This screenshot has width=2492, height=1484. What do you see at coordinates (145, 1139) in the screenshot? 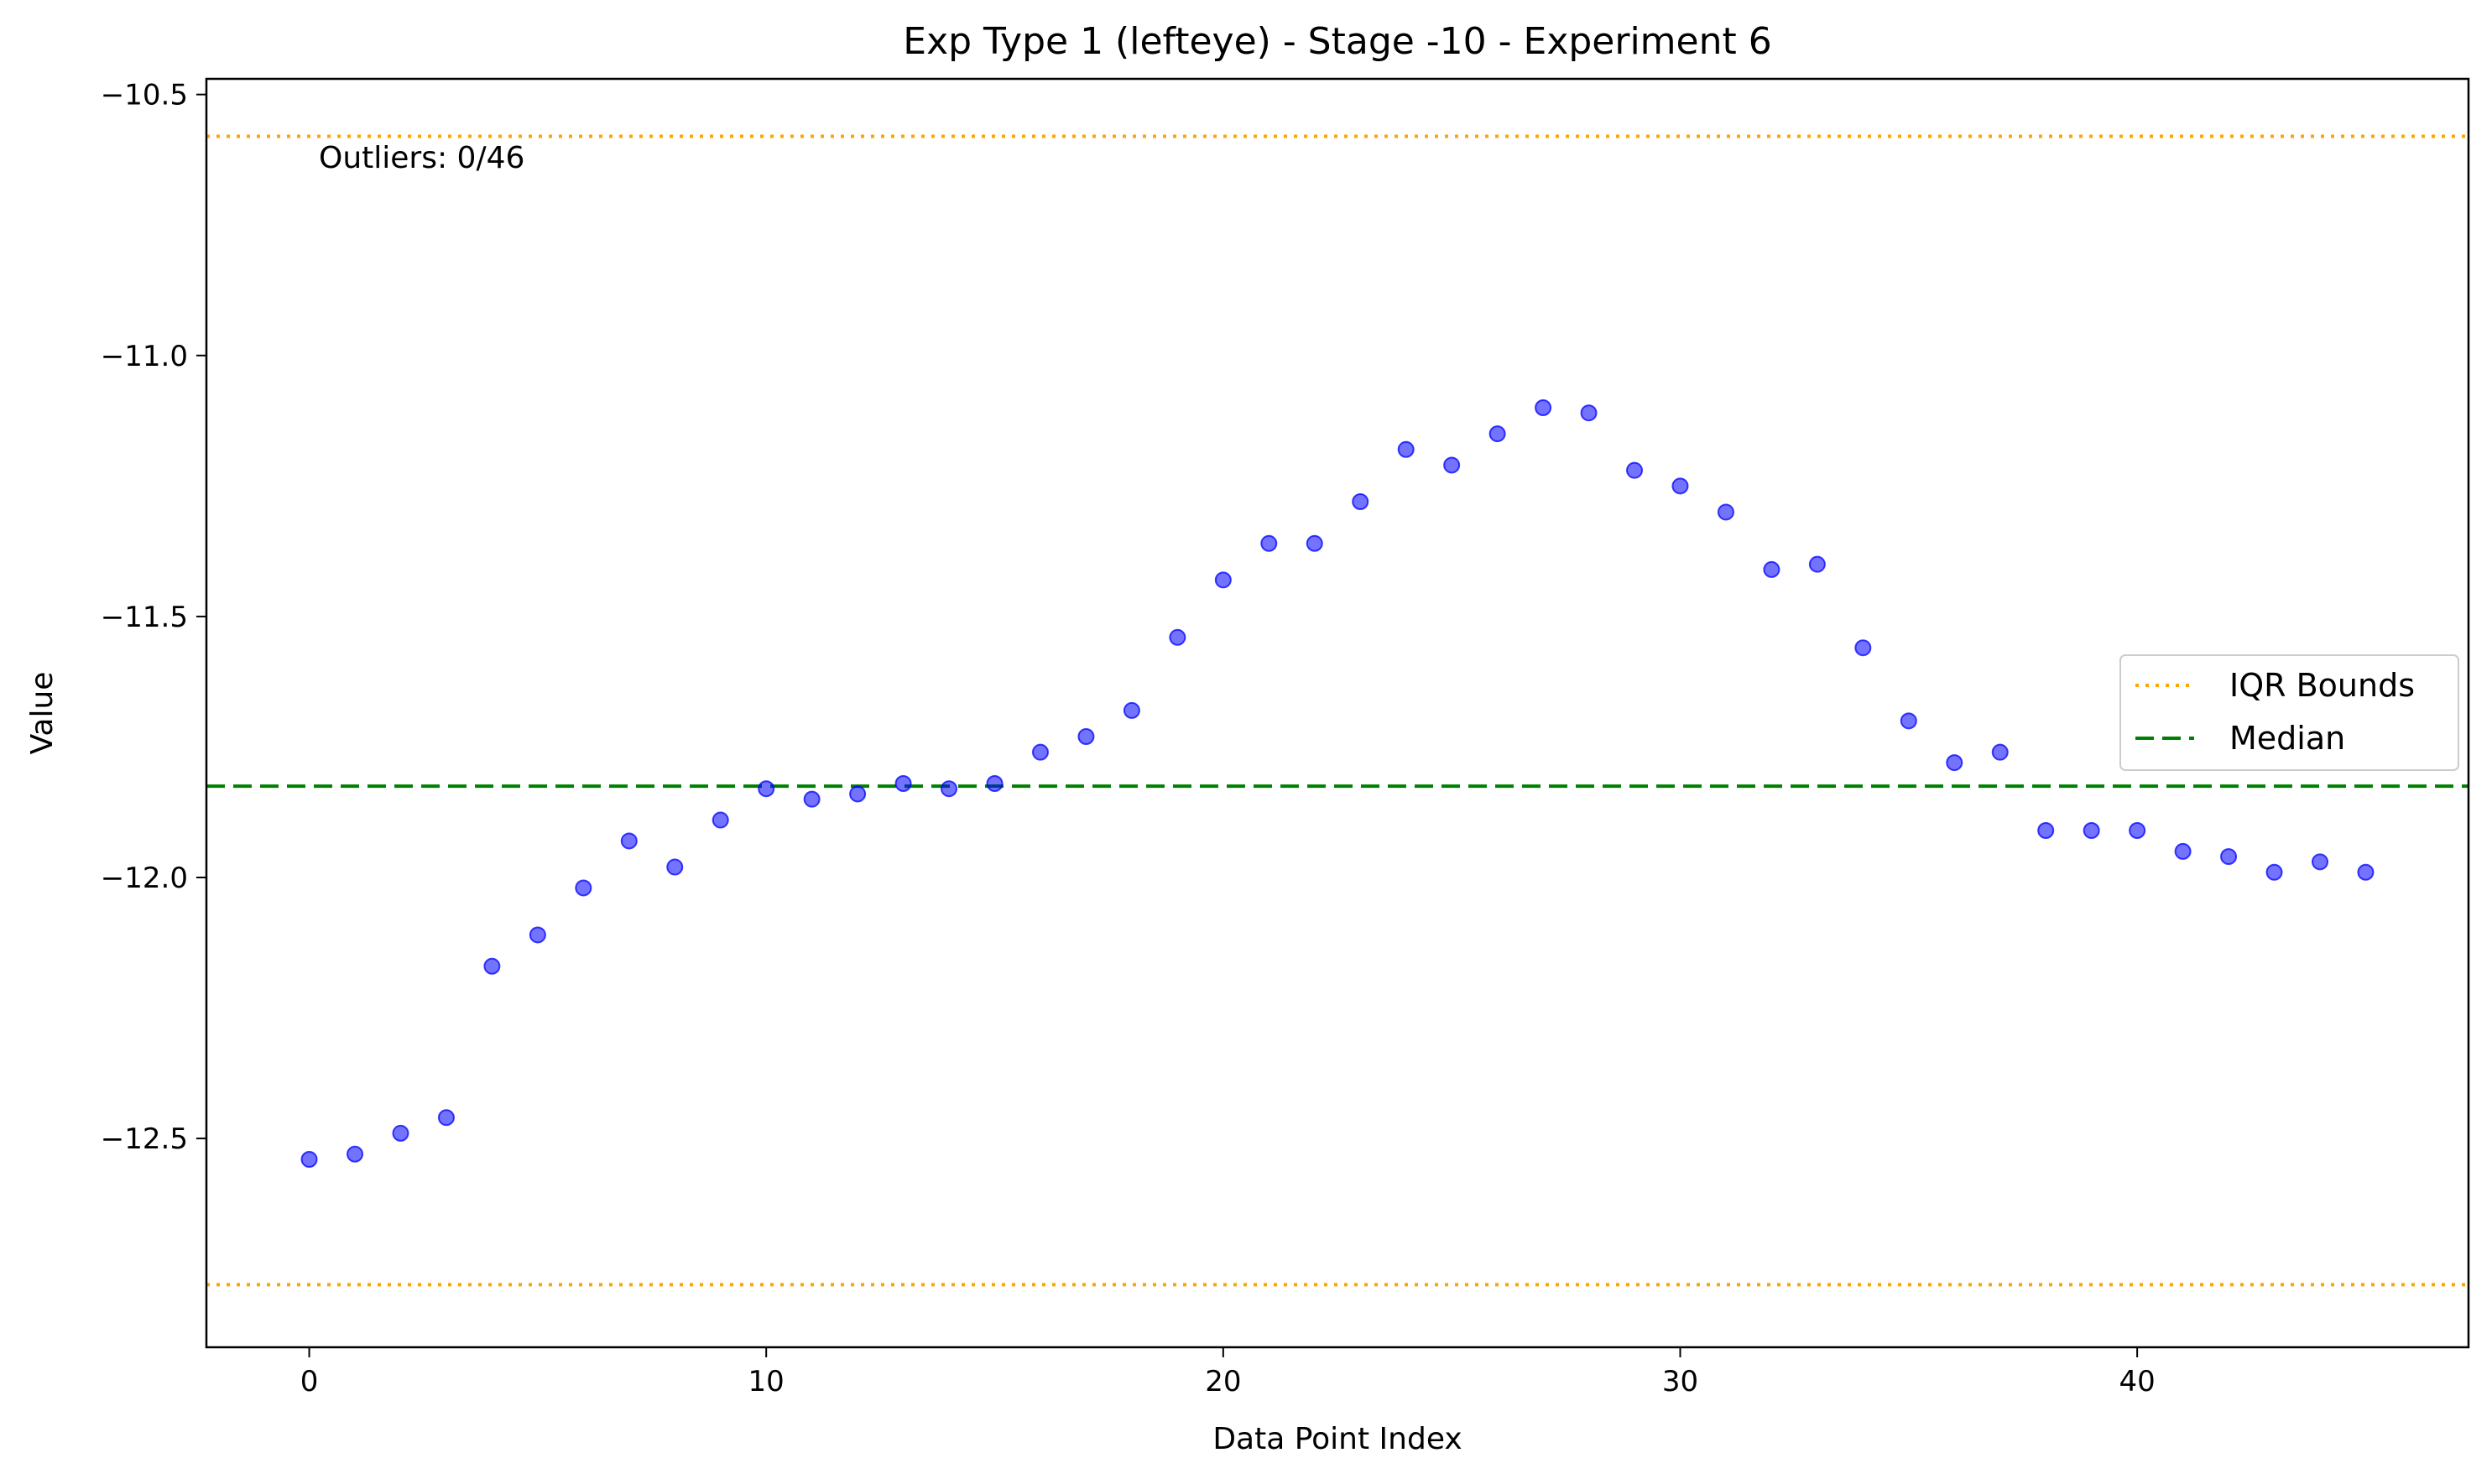
I see `y-tick-label: −12.5` at bounding box center [145, 1139].